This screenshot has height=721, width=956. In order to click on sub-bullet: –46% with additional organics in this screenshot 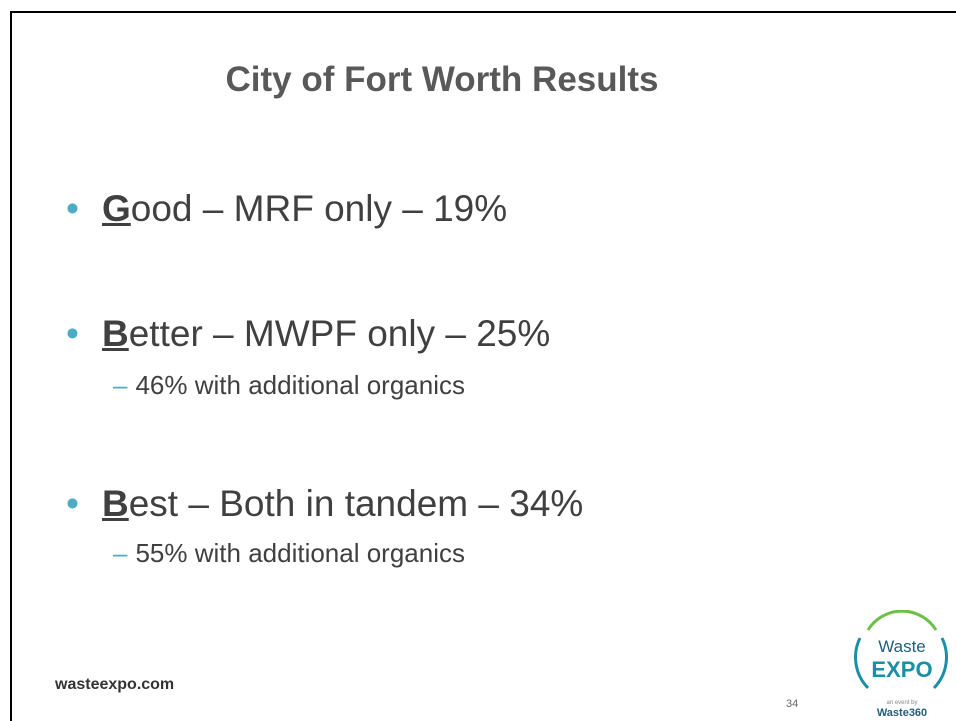, I will do `click(289, 385)`.